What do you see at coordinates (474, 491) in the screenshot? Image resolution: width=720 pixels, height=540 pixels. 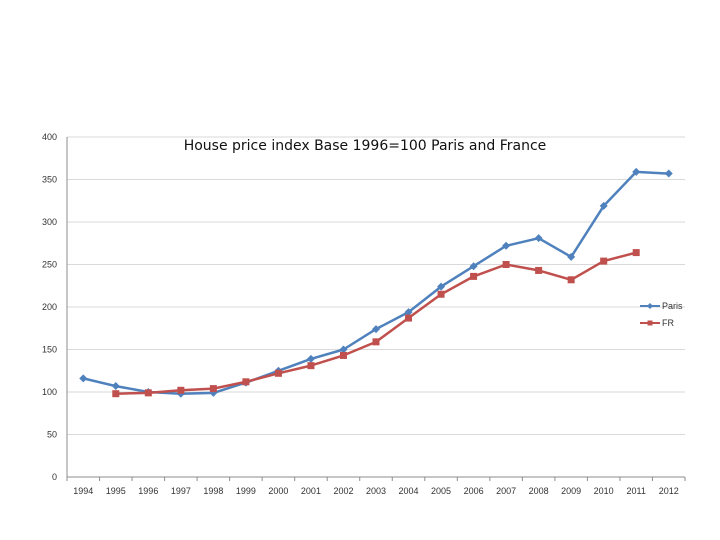 I see `x-tick-label: 2006` at bounding box center [474, 491].